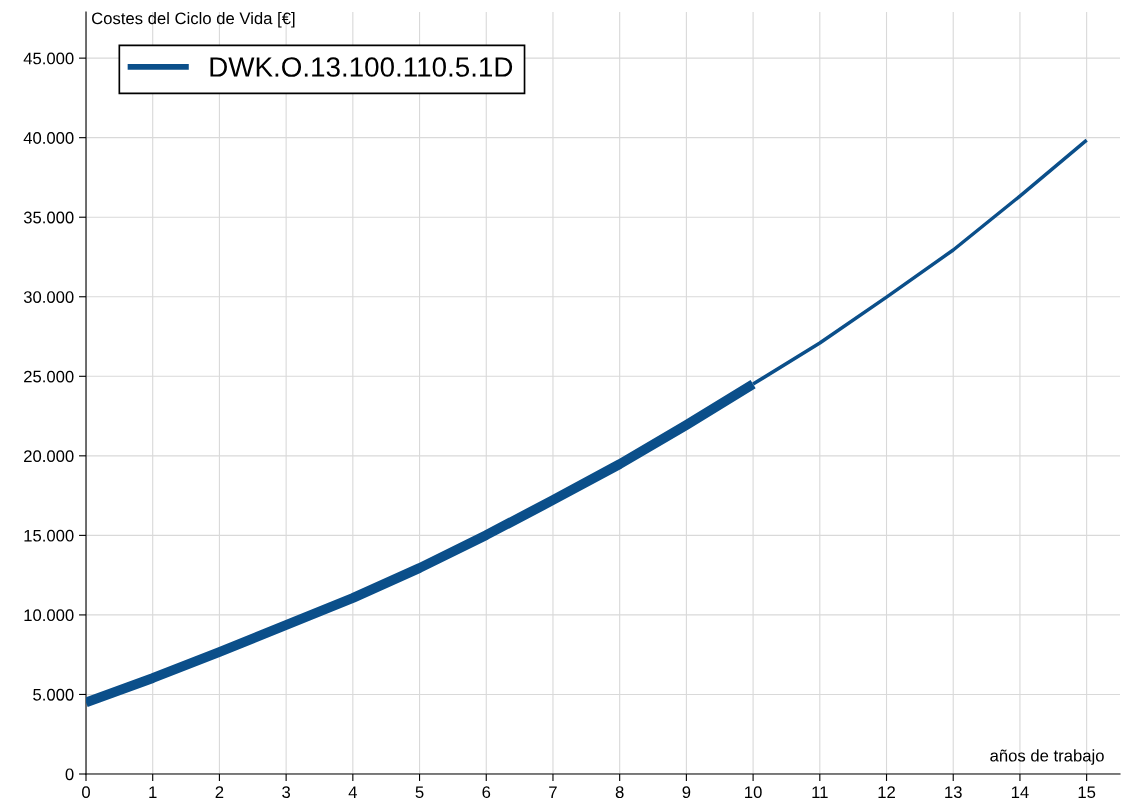  I want to click on x-tick-label: 1, so click(153, 792).